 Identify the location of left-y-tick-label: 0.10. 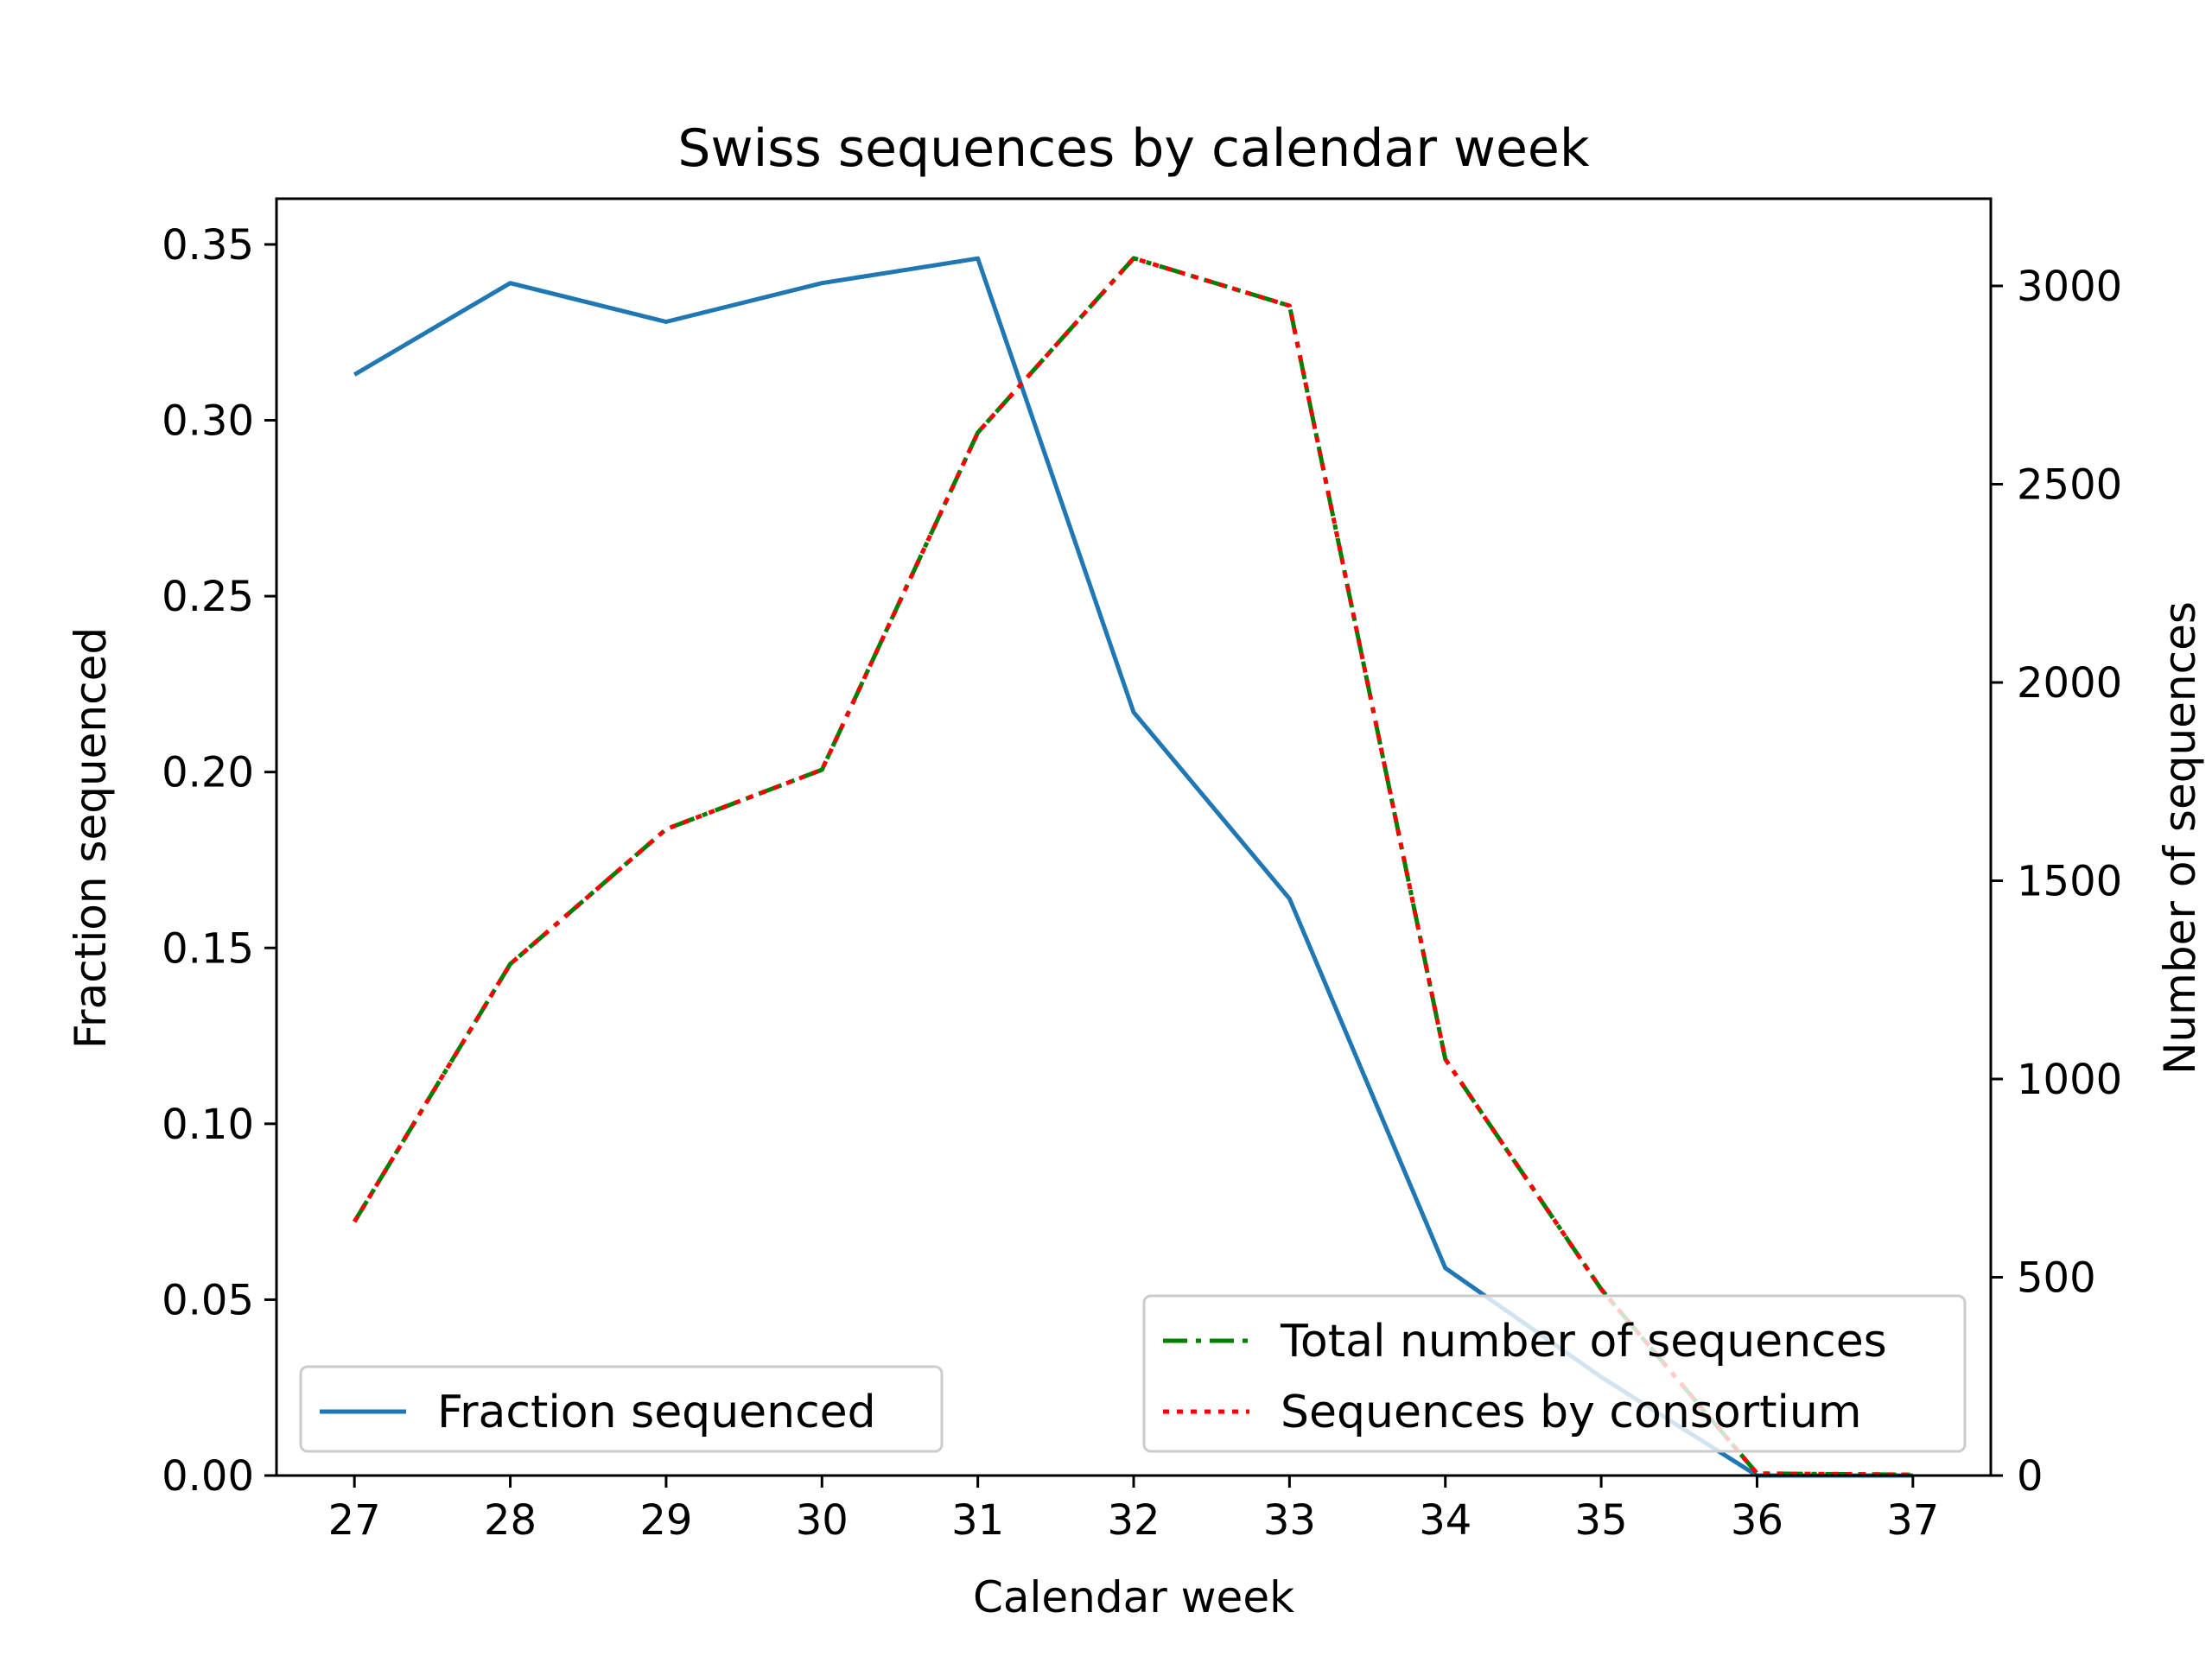
(208, 1125).